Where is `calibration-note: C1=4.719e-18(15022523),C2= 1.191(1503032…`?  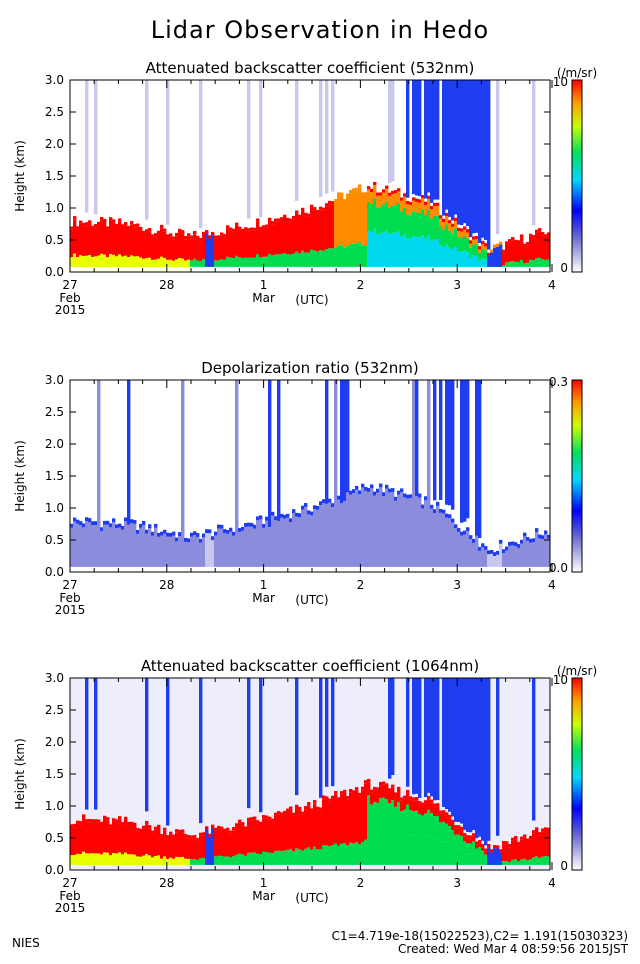
calibration-note: C1=4.719e-18(15022523),C2= 1.191(1503032… is located at coordinates (480, 936).